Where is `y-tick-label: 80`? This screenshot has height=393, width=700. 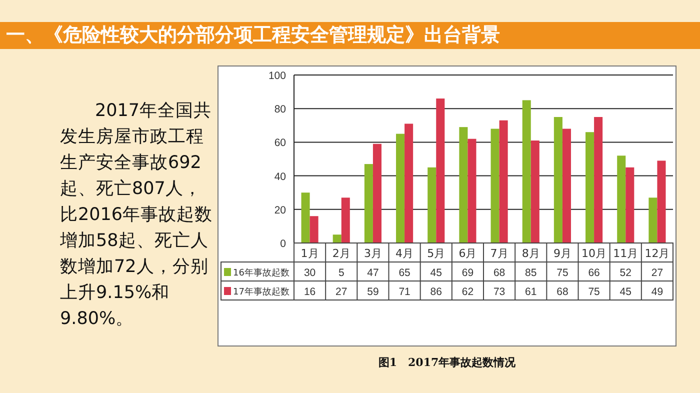
y-tick-label: 80 is located at coordinates (280, 110).